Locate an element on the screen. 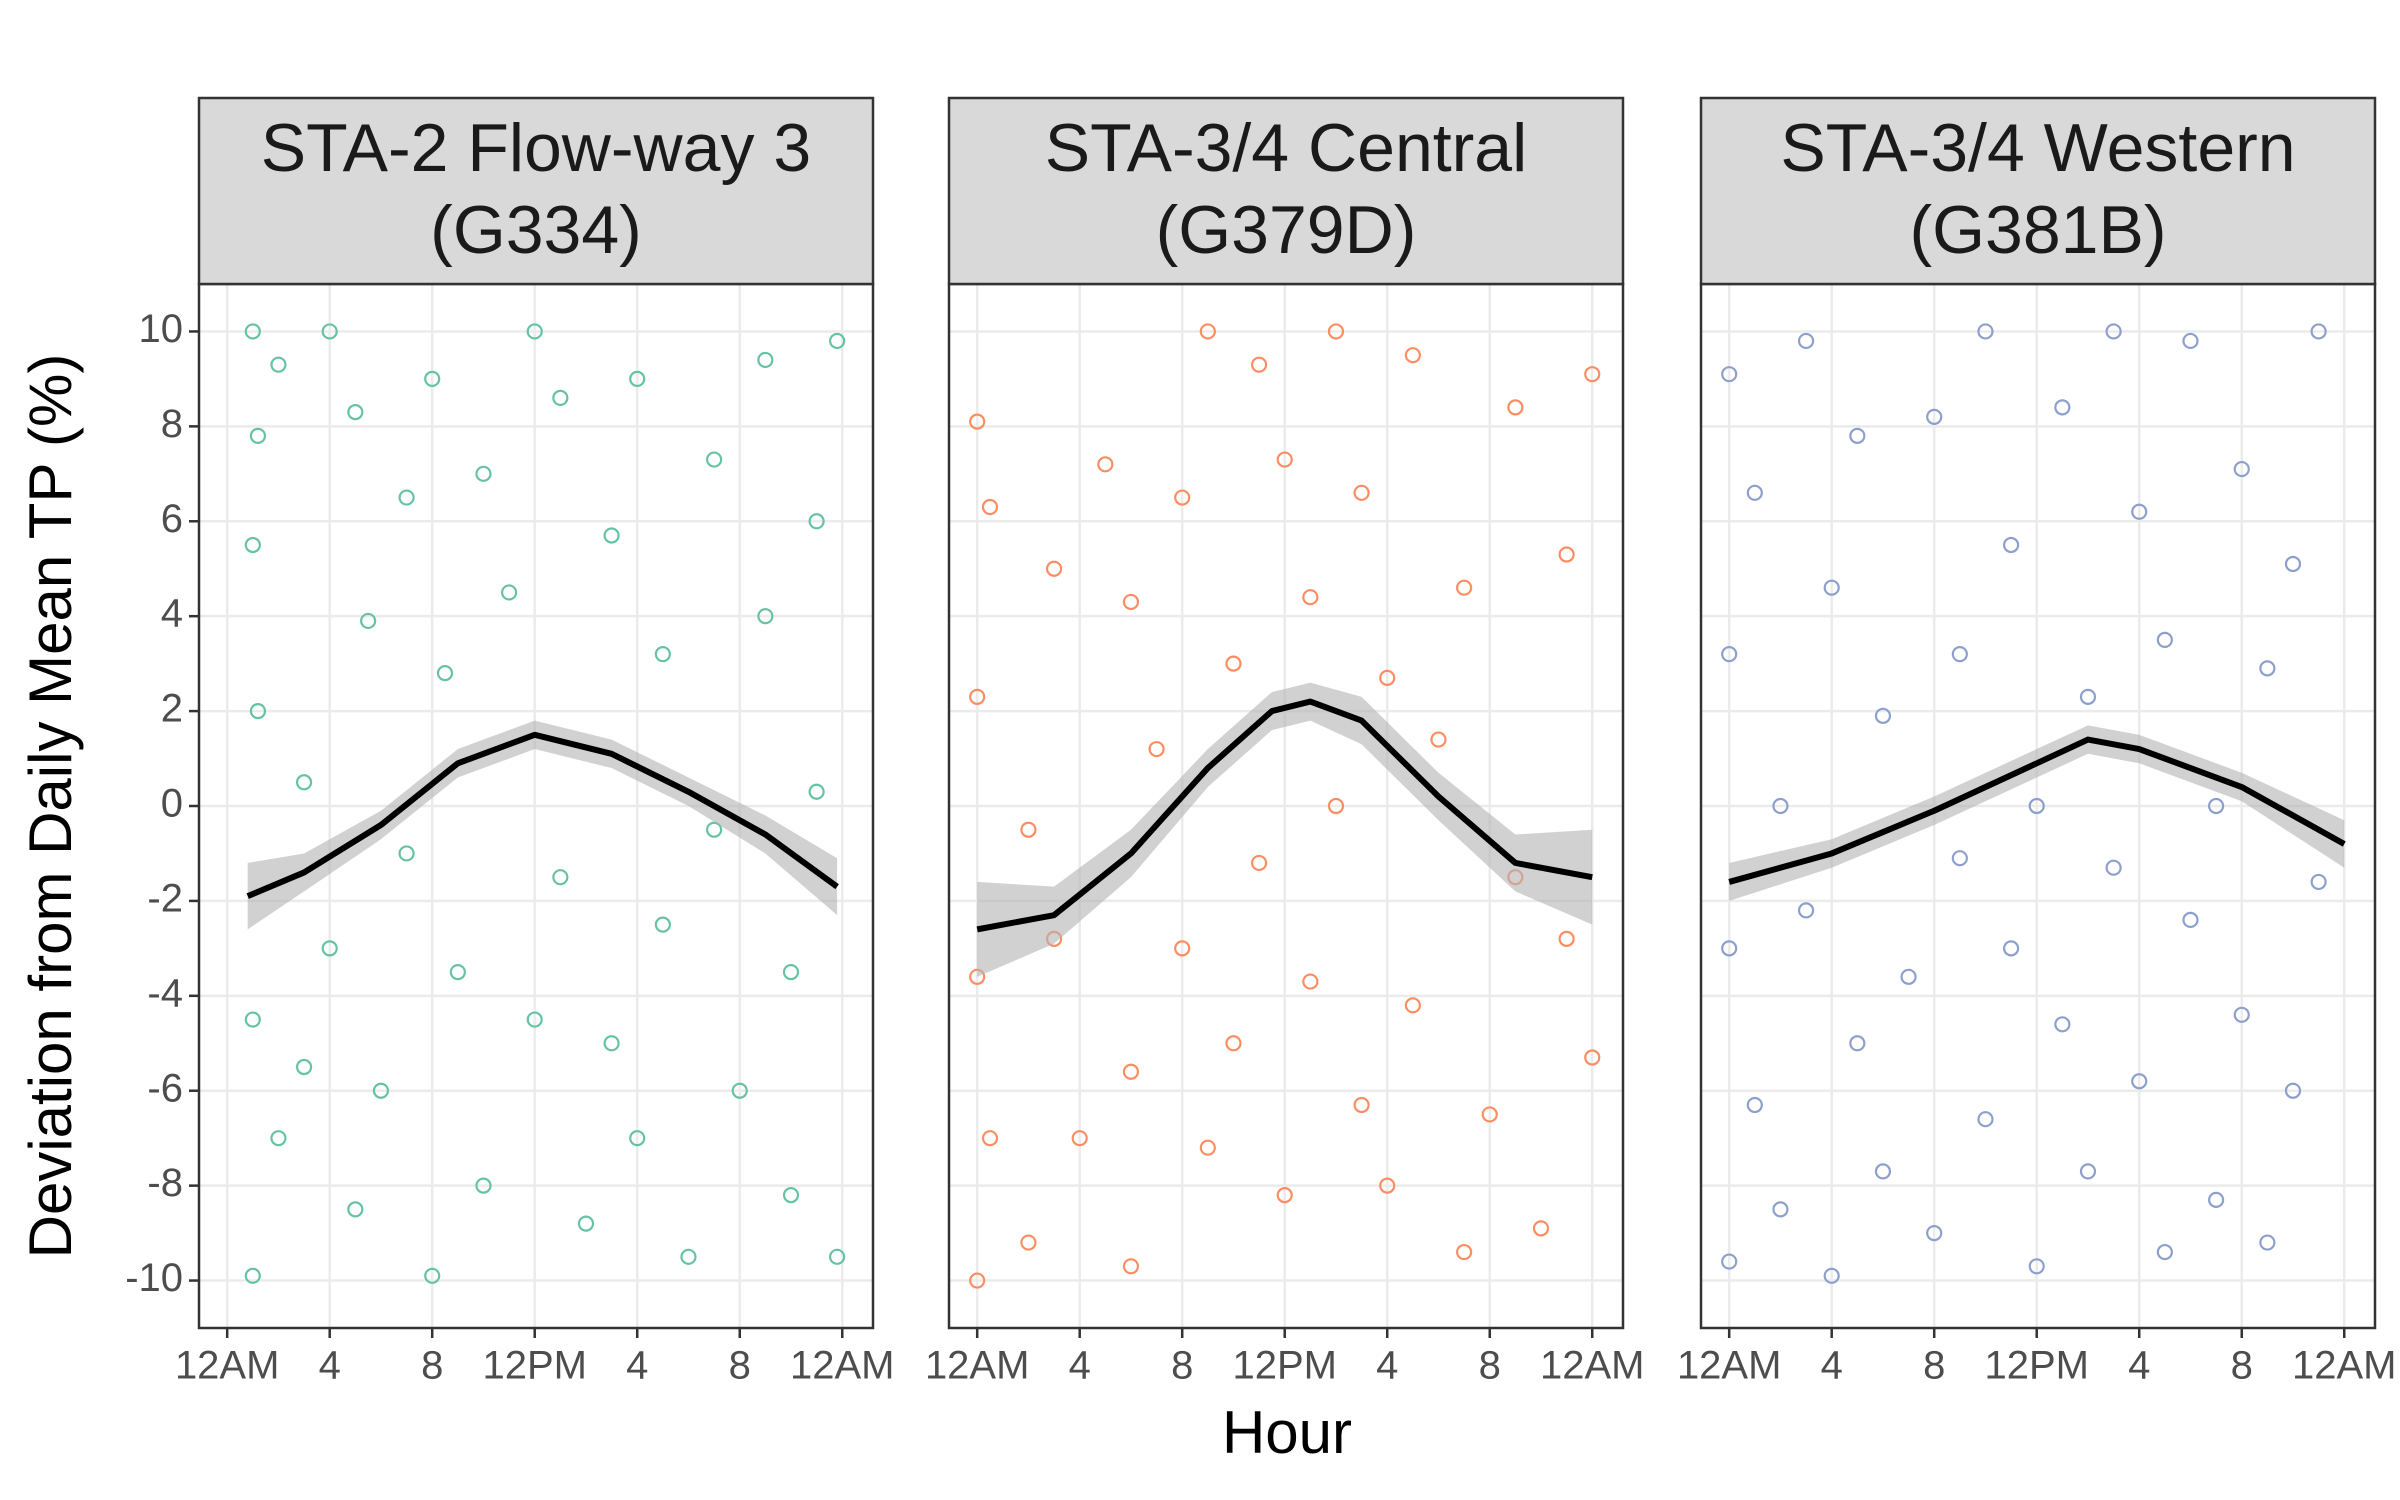 Image resolution: width=2400 pixels, height=1500 pixels. y-tick-label: -4 is located at coordinates (165, 993).